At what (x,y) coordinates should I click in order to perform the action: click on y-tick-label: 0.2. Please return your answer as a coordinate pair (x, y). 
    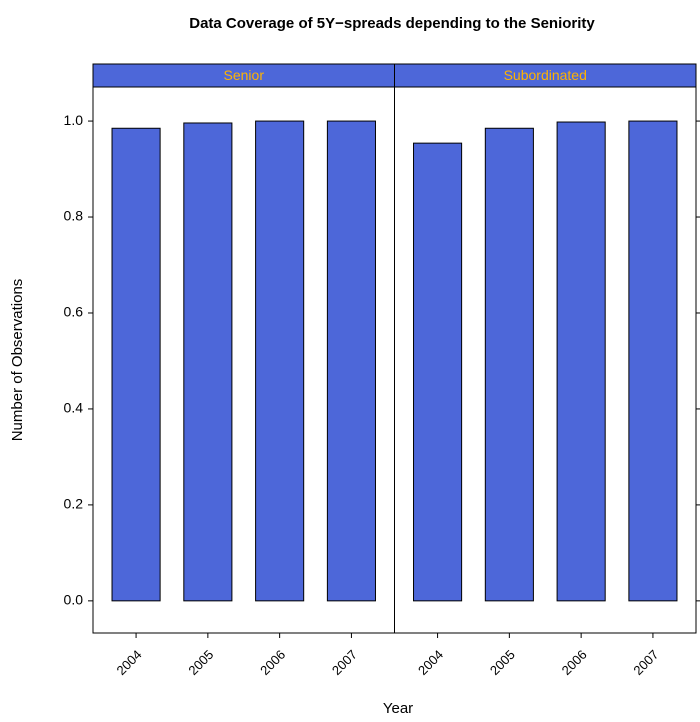
    Looking at the image, I should click on (74, 504).